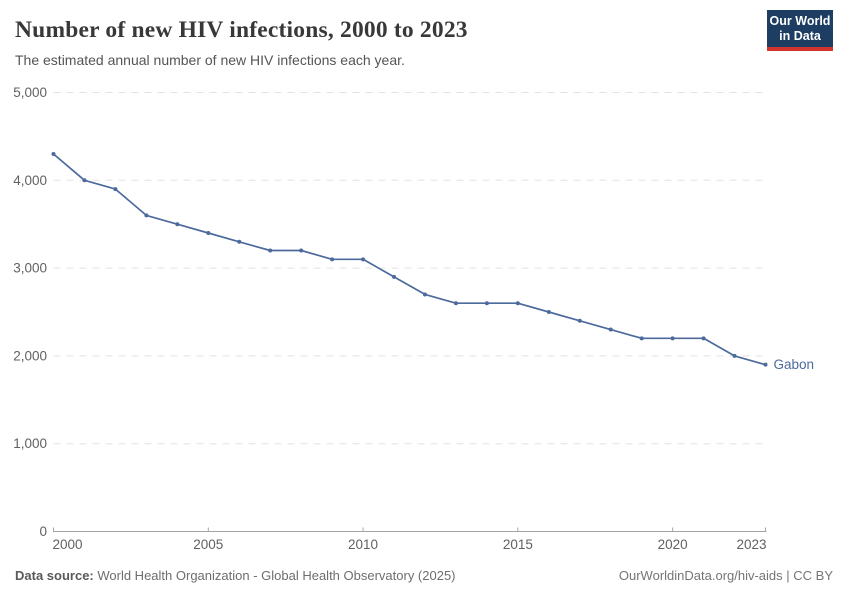 This screenshot has width=850, height=600. Describe the element at coordinates (30, 268) in the screenshot. I see `y-tick-label: 3,000` at that location.